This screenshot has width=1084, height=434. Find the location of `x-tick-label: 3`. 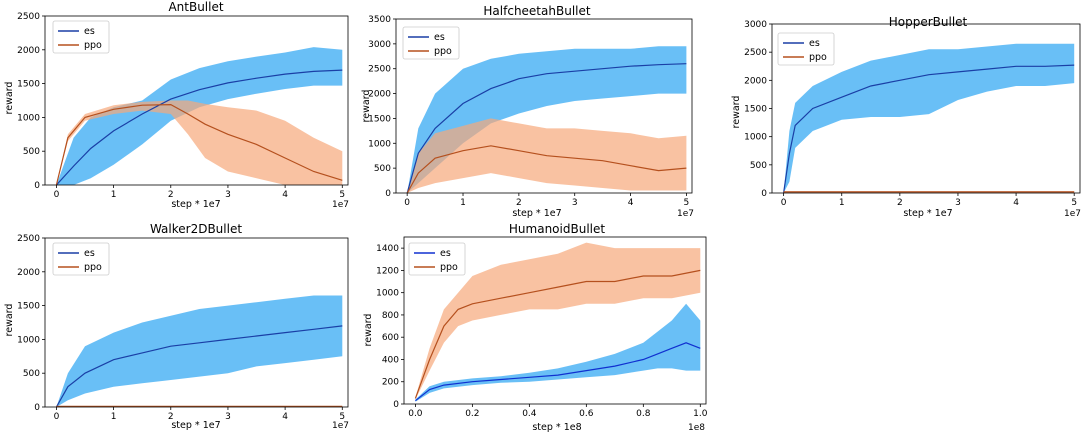

x-tick-label: 3 is located at coordinates (228, 417).